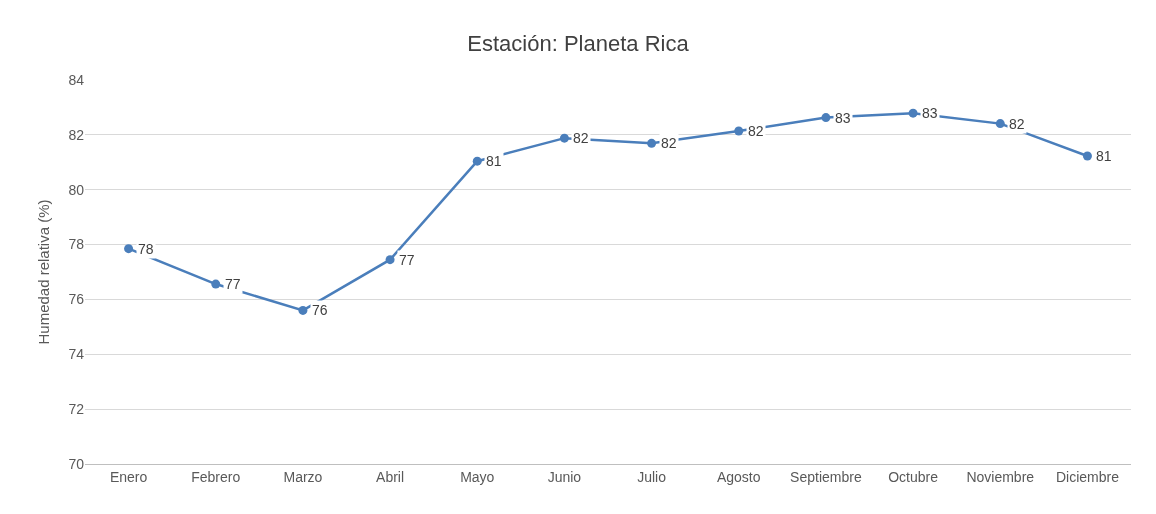  What do you see at coordinates (477, 476) in the screenshot?
I see `x-tick-label: Mayo` at bounding box center [477, 476].